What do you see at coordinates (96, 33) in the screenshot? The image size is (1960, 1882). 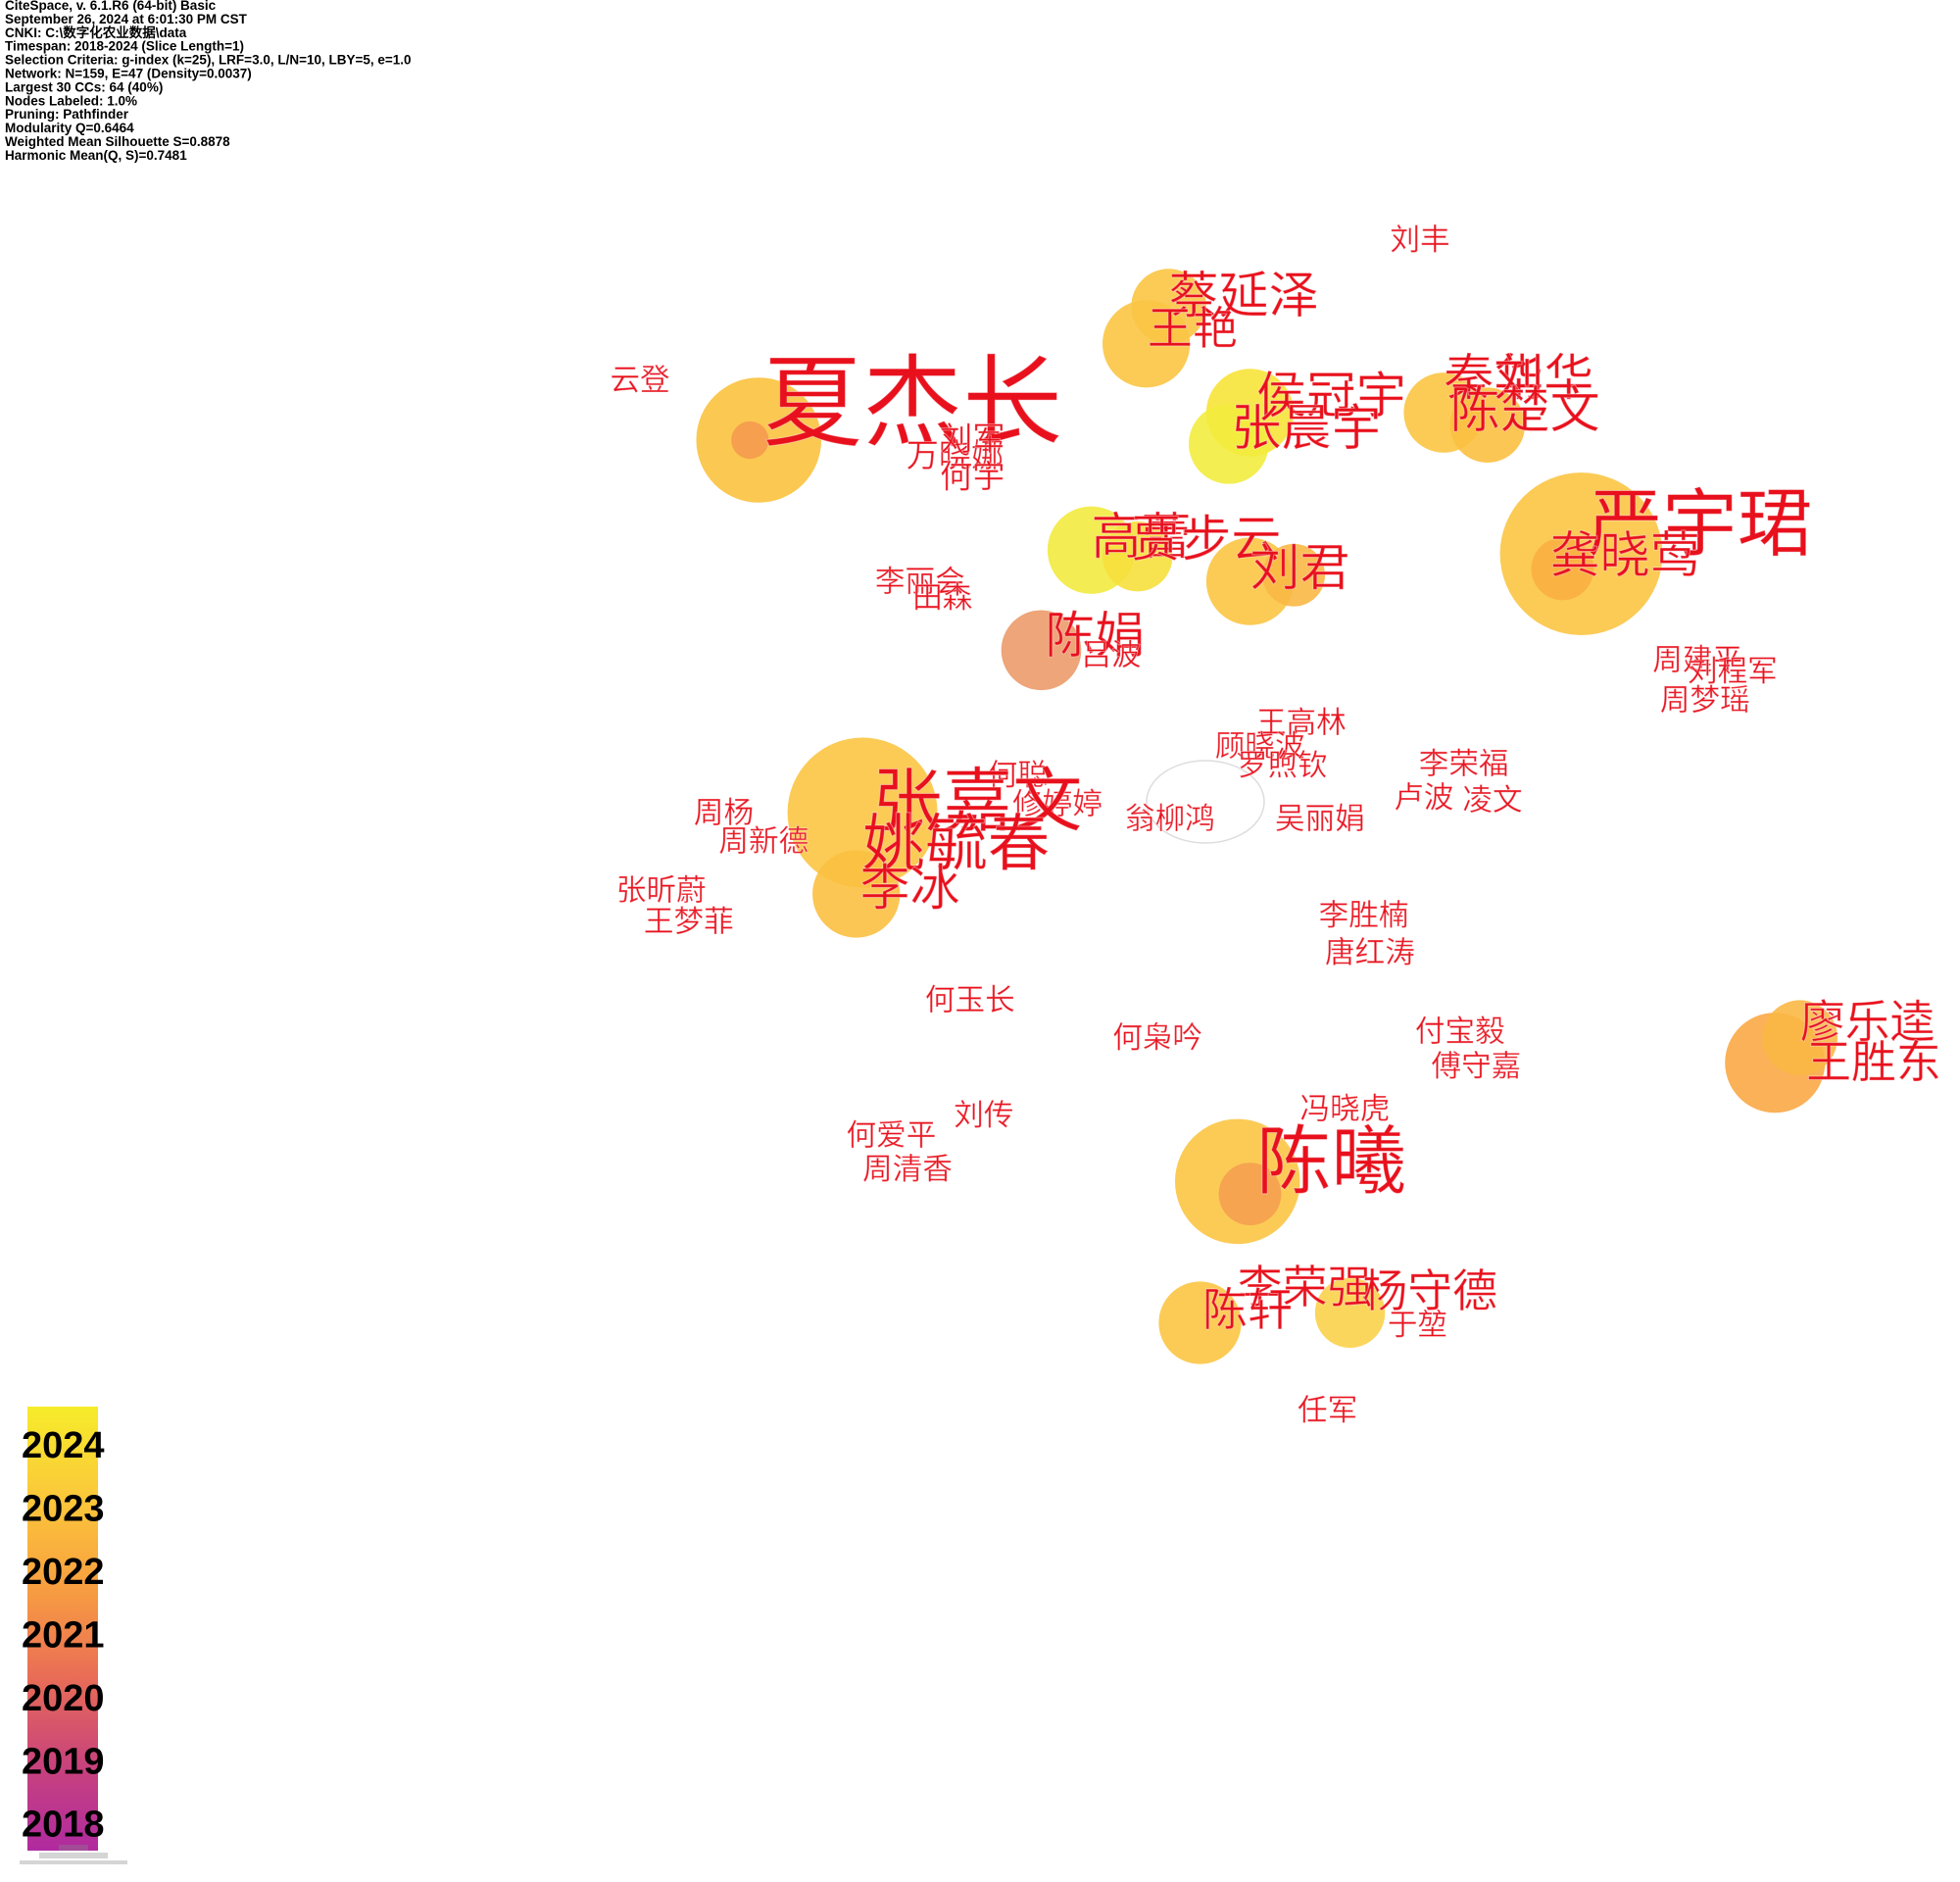 I see `info-line: CNKI: C:\数字化农业数据\data` at bounding box center [96, 33].